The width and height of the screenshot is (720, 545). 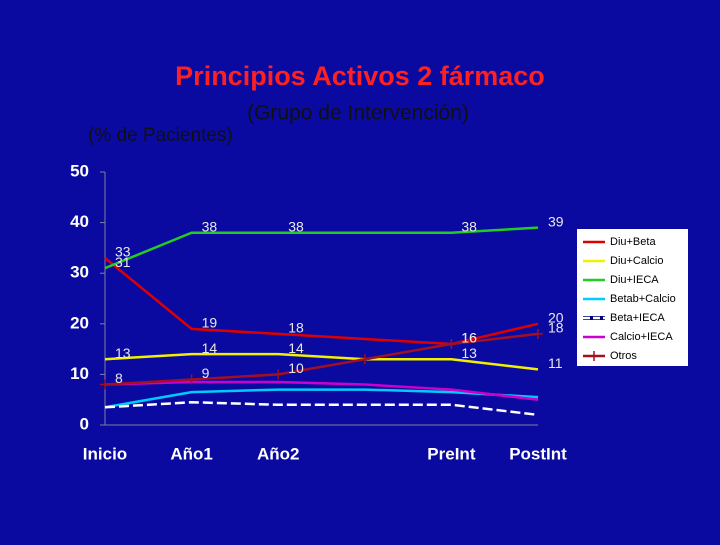 I want to click on legend-label: Diu+Beta, so click(x=633, y=242).